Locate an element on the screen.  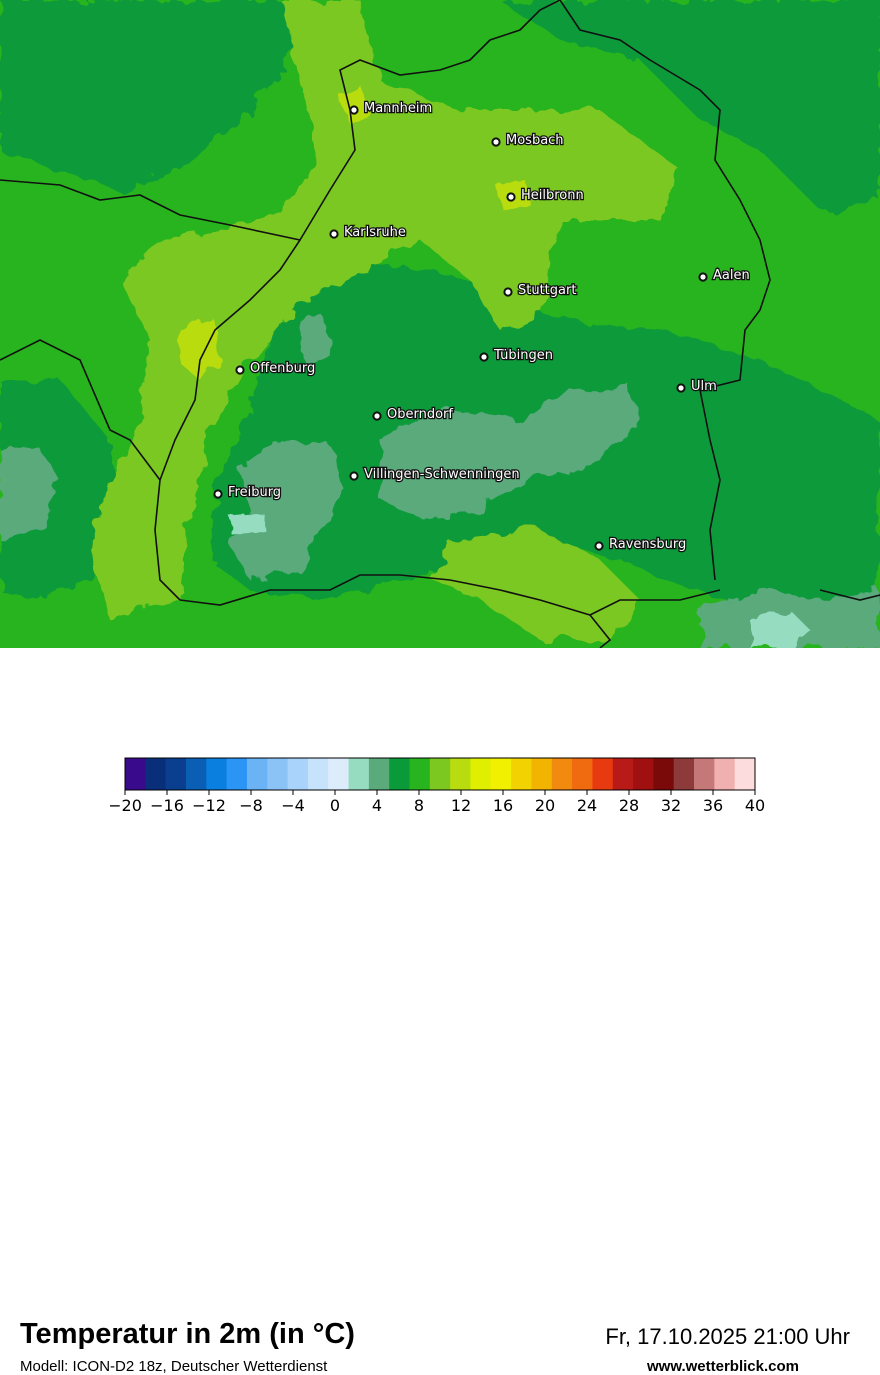
city-label: Tübingen is located at coordinates (523, 355).